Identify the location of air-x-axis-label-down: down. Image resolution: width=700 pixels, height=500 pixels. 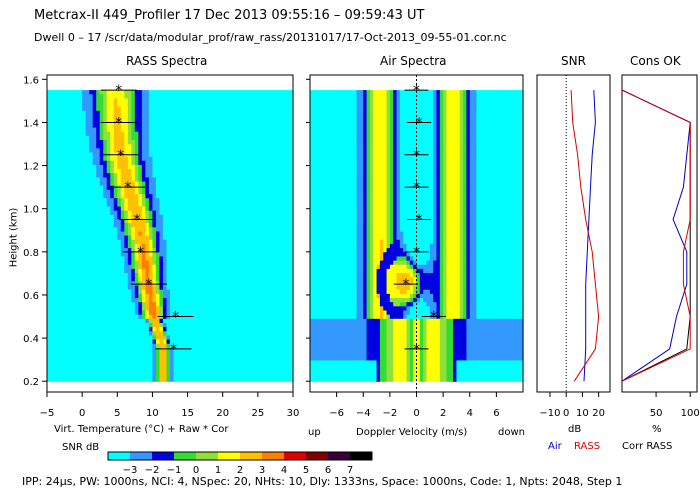
(511, 432).